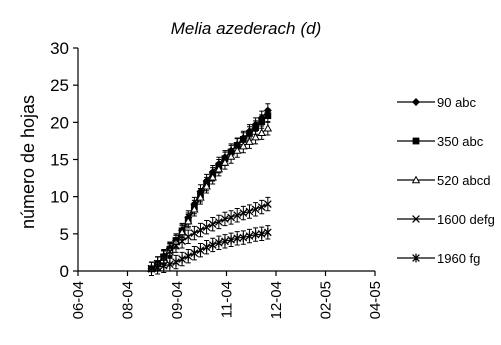 The image size is (501, 345). I want to click on legend-item: 1960 fg, so click(438, 258).